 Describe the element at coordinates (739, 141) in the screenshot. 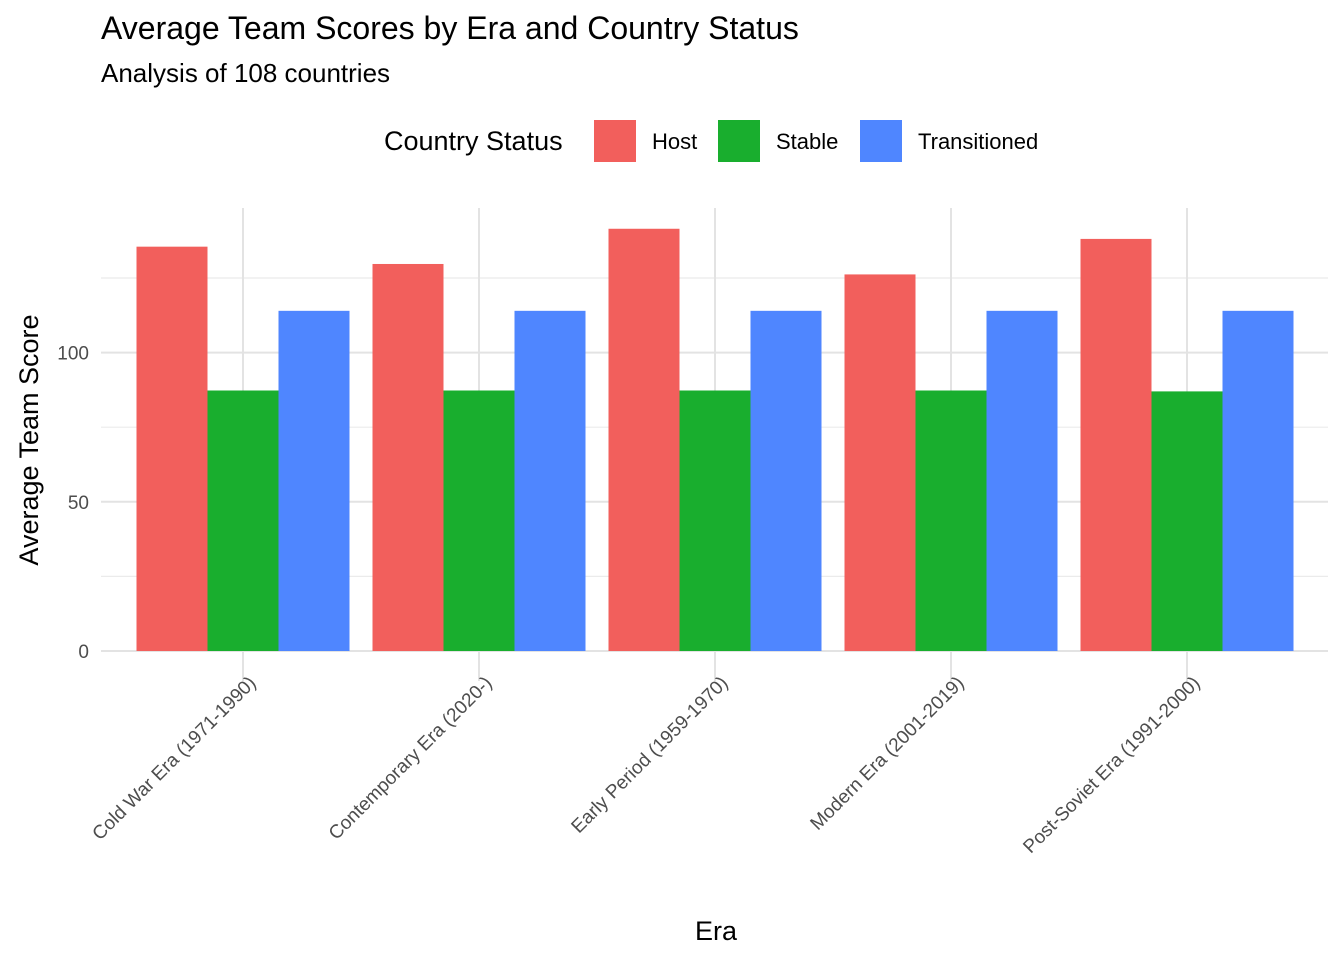

I see `legend-key-stable` at that location.